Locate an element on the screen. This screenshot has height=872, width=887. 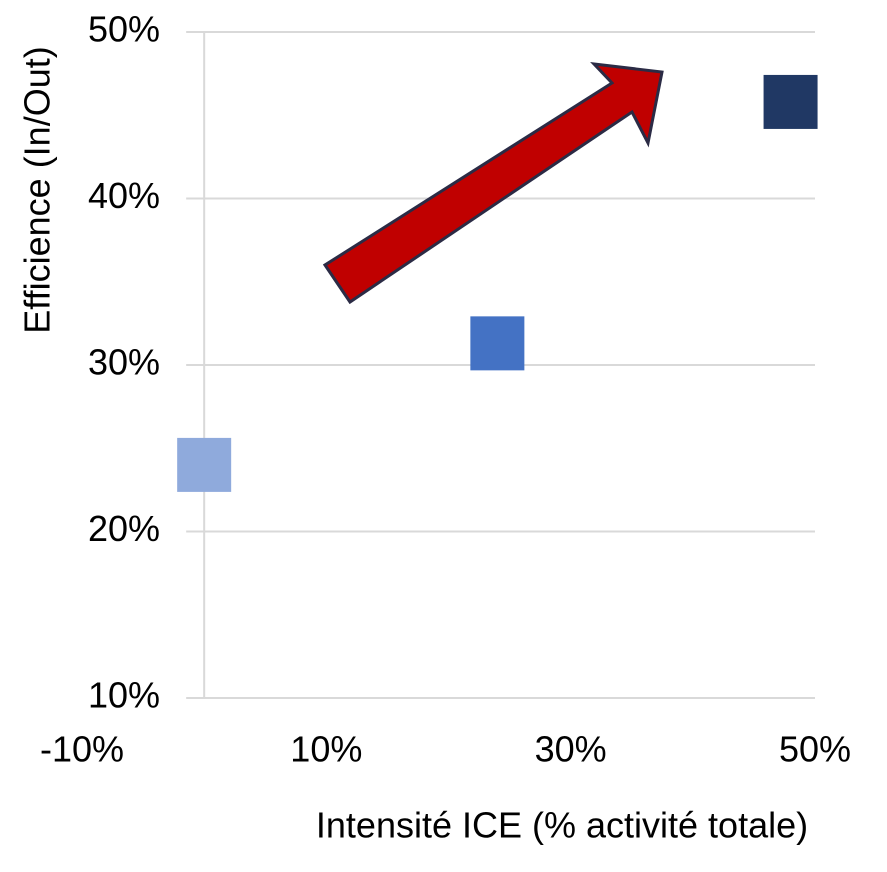
y-tick-label: 50% is located at coordinates (124, 29).